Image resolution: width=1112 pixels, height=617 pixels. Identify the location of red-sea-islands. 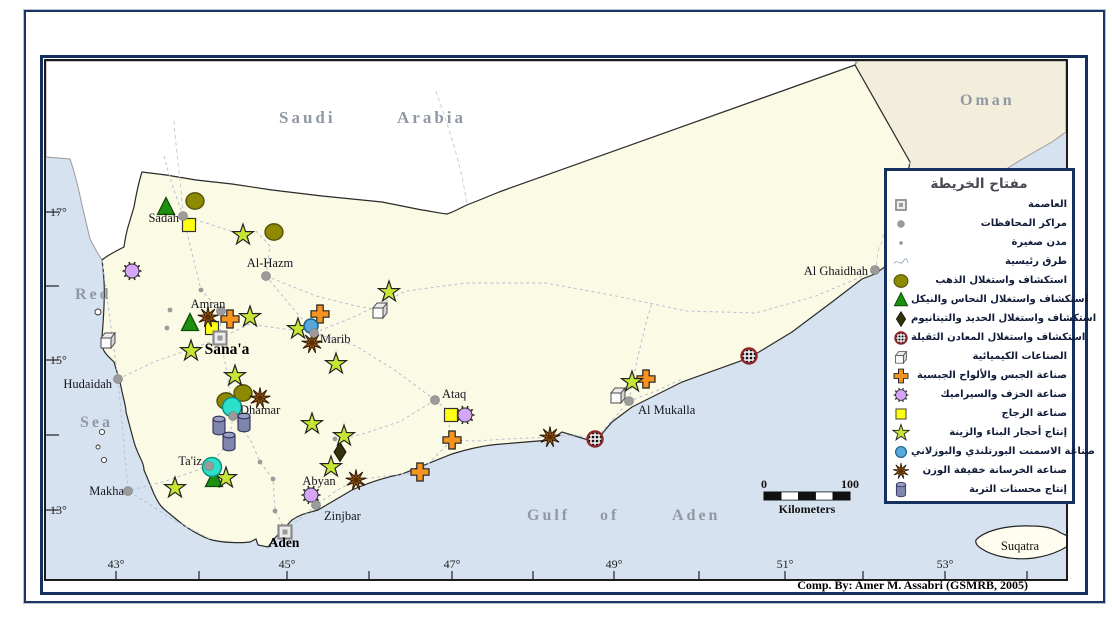
(101, 386).